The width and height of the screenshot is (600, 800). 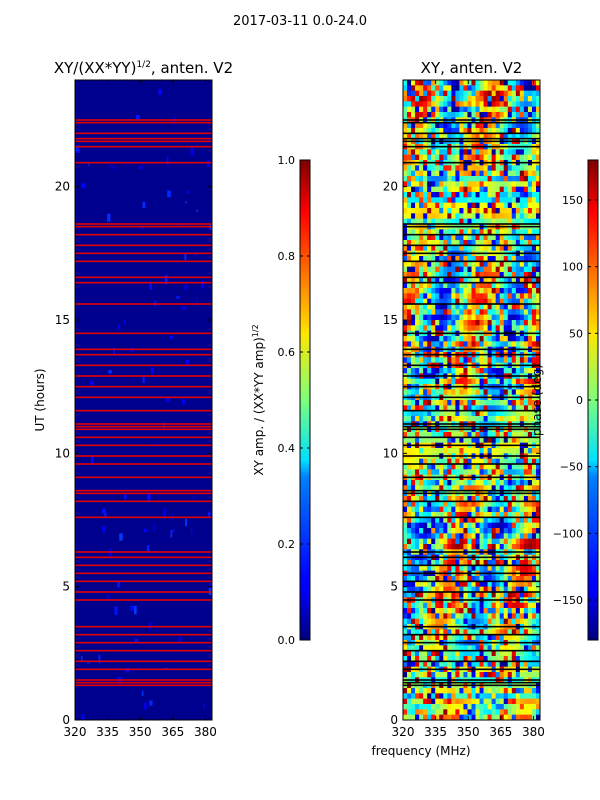 What do you see at coordinates (305, 400) in the screenshot?
I see `amplitude-colorbar-gradient` at bounding box center [305, 400].